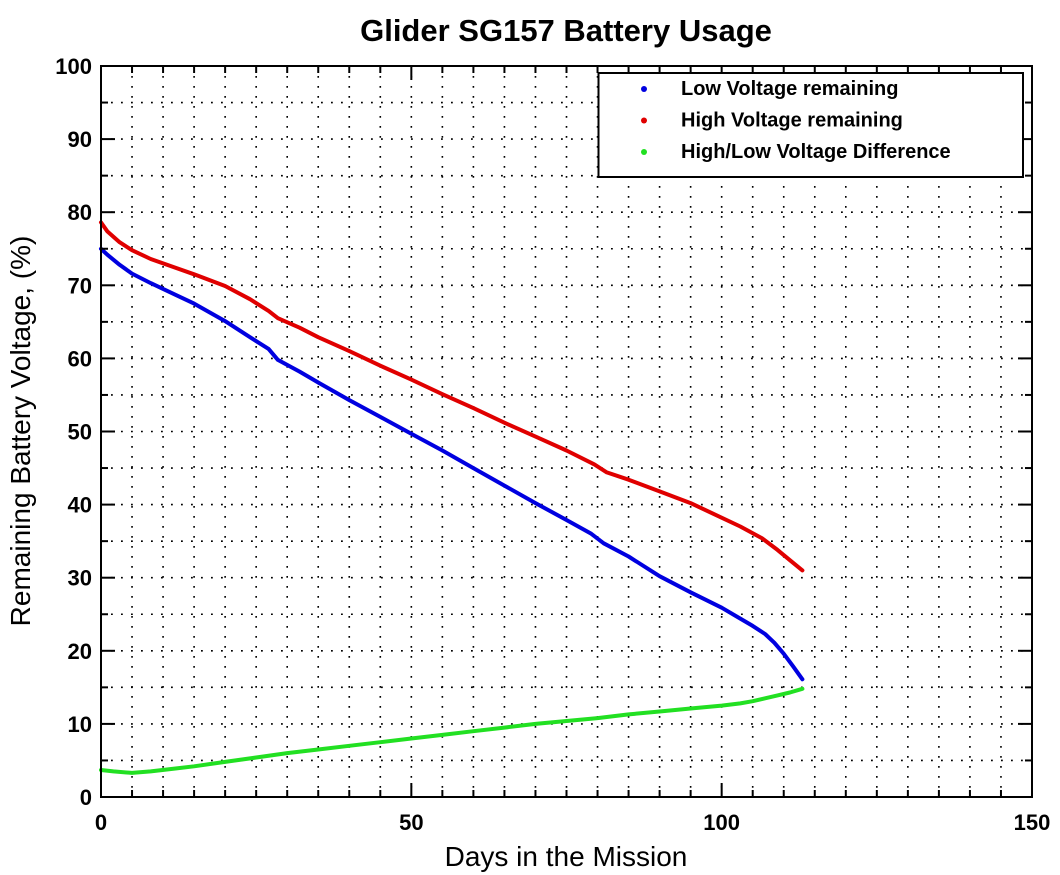 This screenshot has width=1060, height=875. I want to click on y-tick-label: 70, so click(80, 285).